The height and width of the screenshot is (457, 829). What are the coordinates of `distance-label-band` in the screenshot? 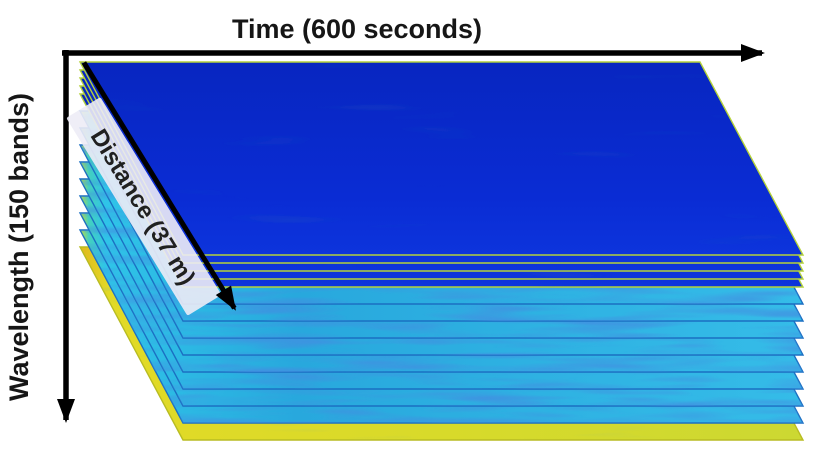 It's located at (143, 206).